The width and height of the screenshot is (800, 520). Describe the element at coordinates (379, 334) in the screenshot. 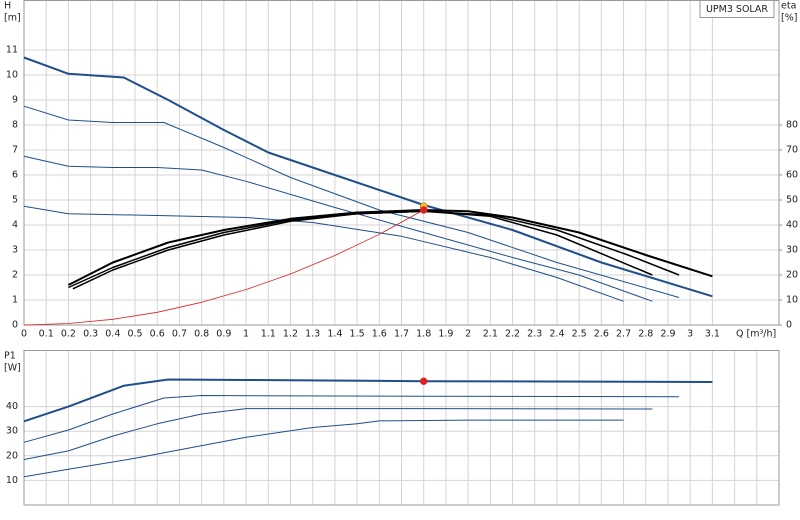

I see `x-tick-label: 1.6` at that location.